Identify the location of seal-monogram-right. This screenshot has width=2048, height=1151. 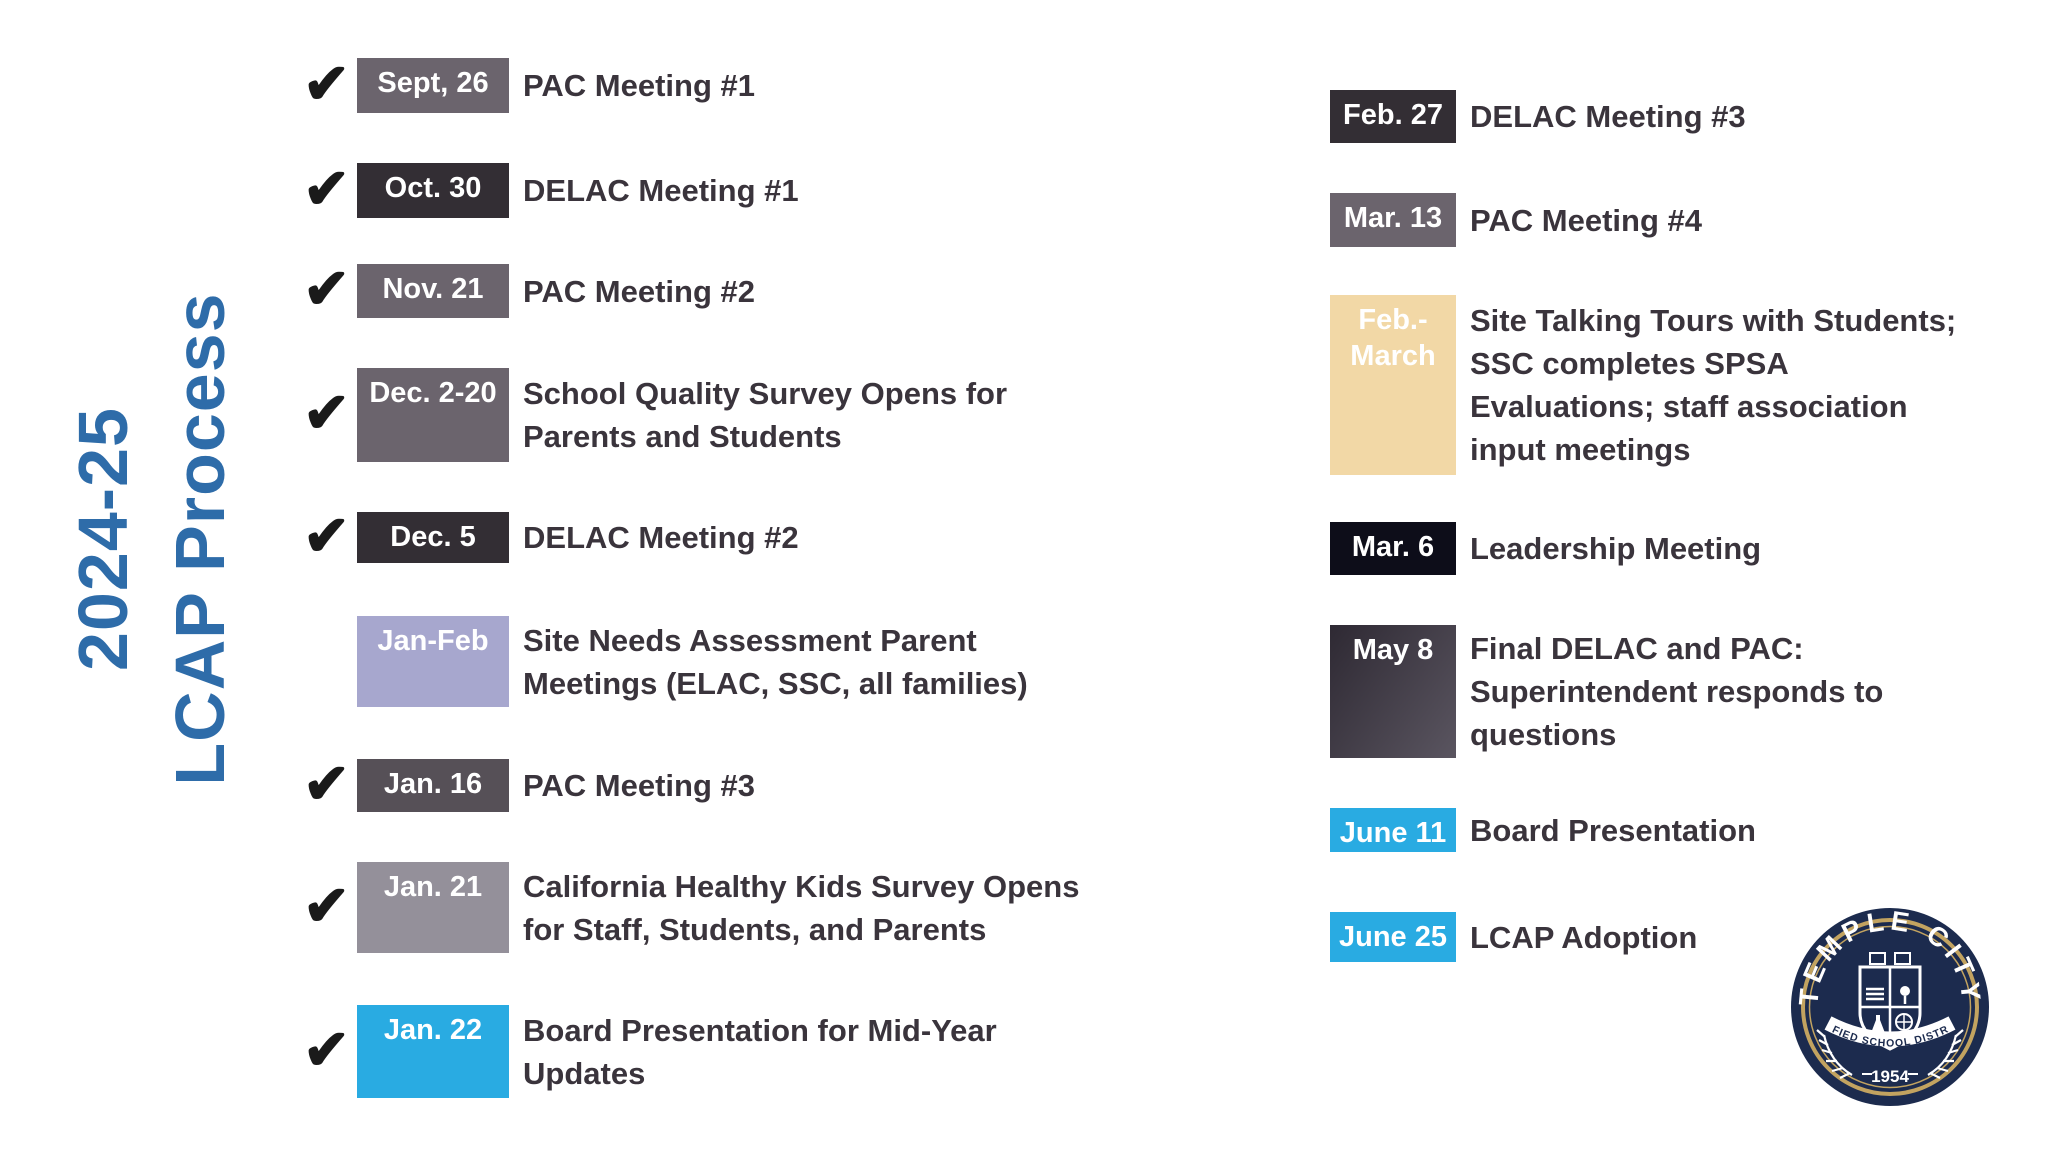
(1902, 958).